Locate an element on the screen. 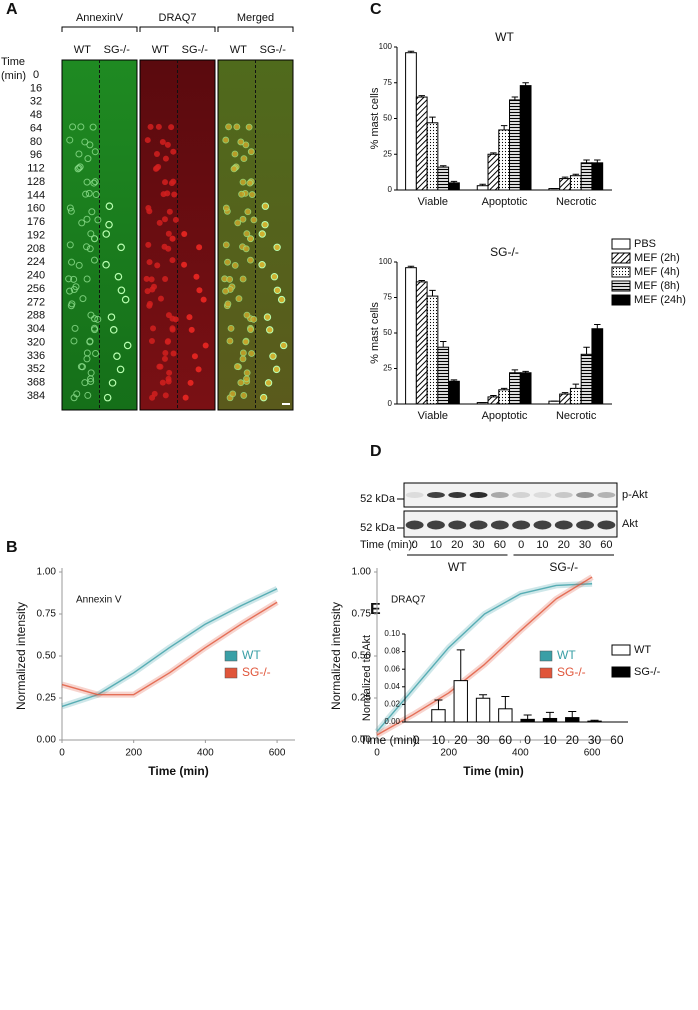 The width and height of the screenshot is (698, 1010). time-label: 256 is located at coordinates (36, 289).